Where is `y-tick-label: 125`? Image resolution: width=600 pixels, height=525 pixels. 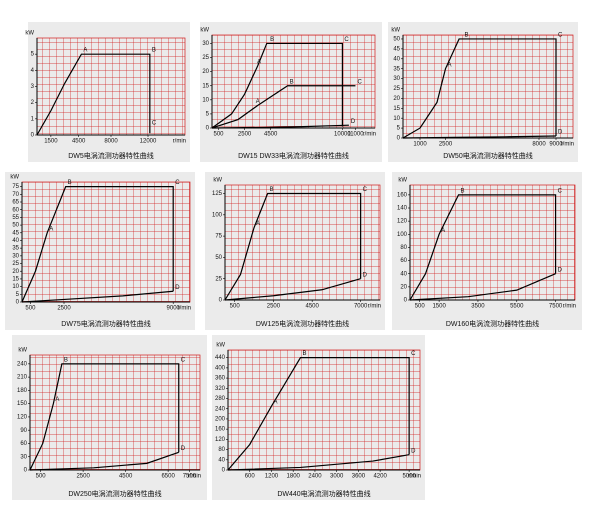 y-tick-label: 125 is located at coordinates (217, 194).